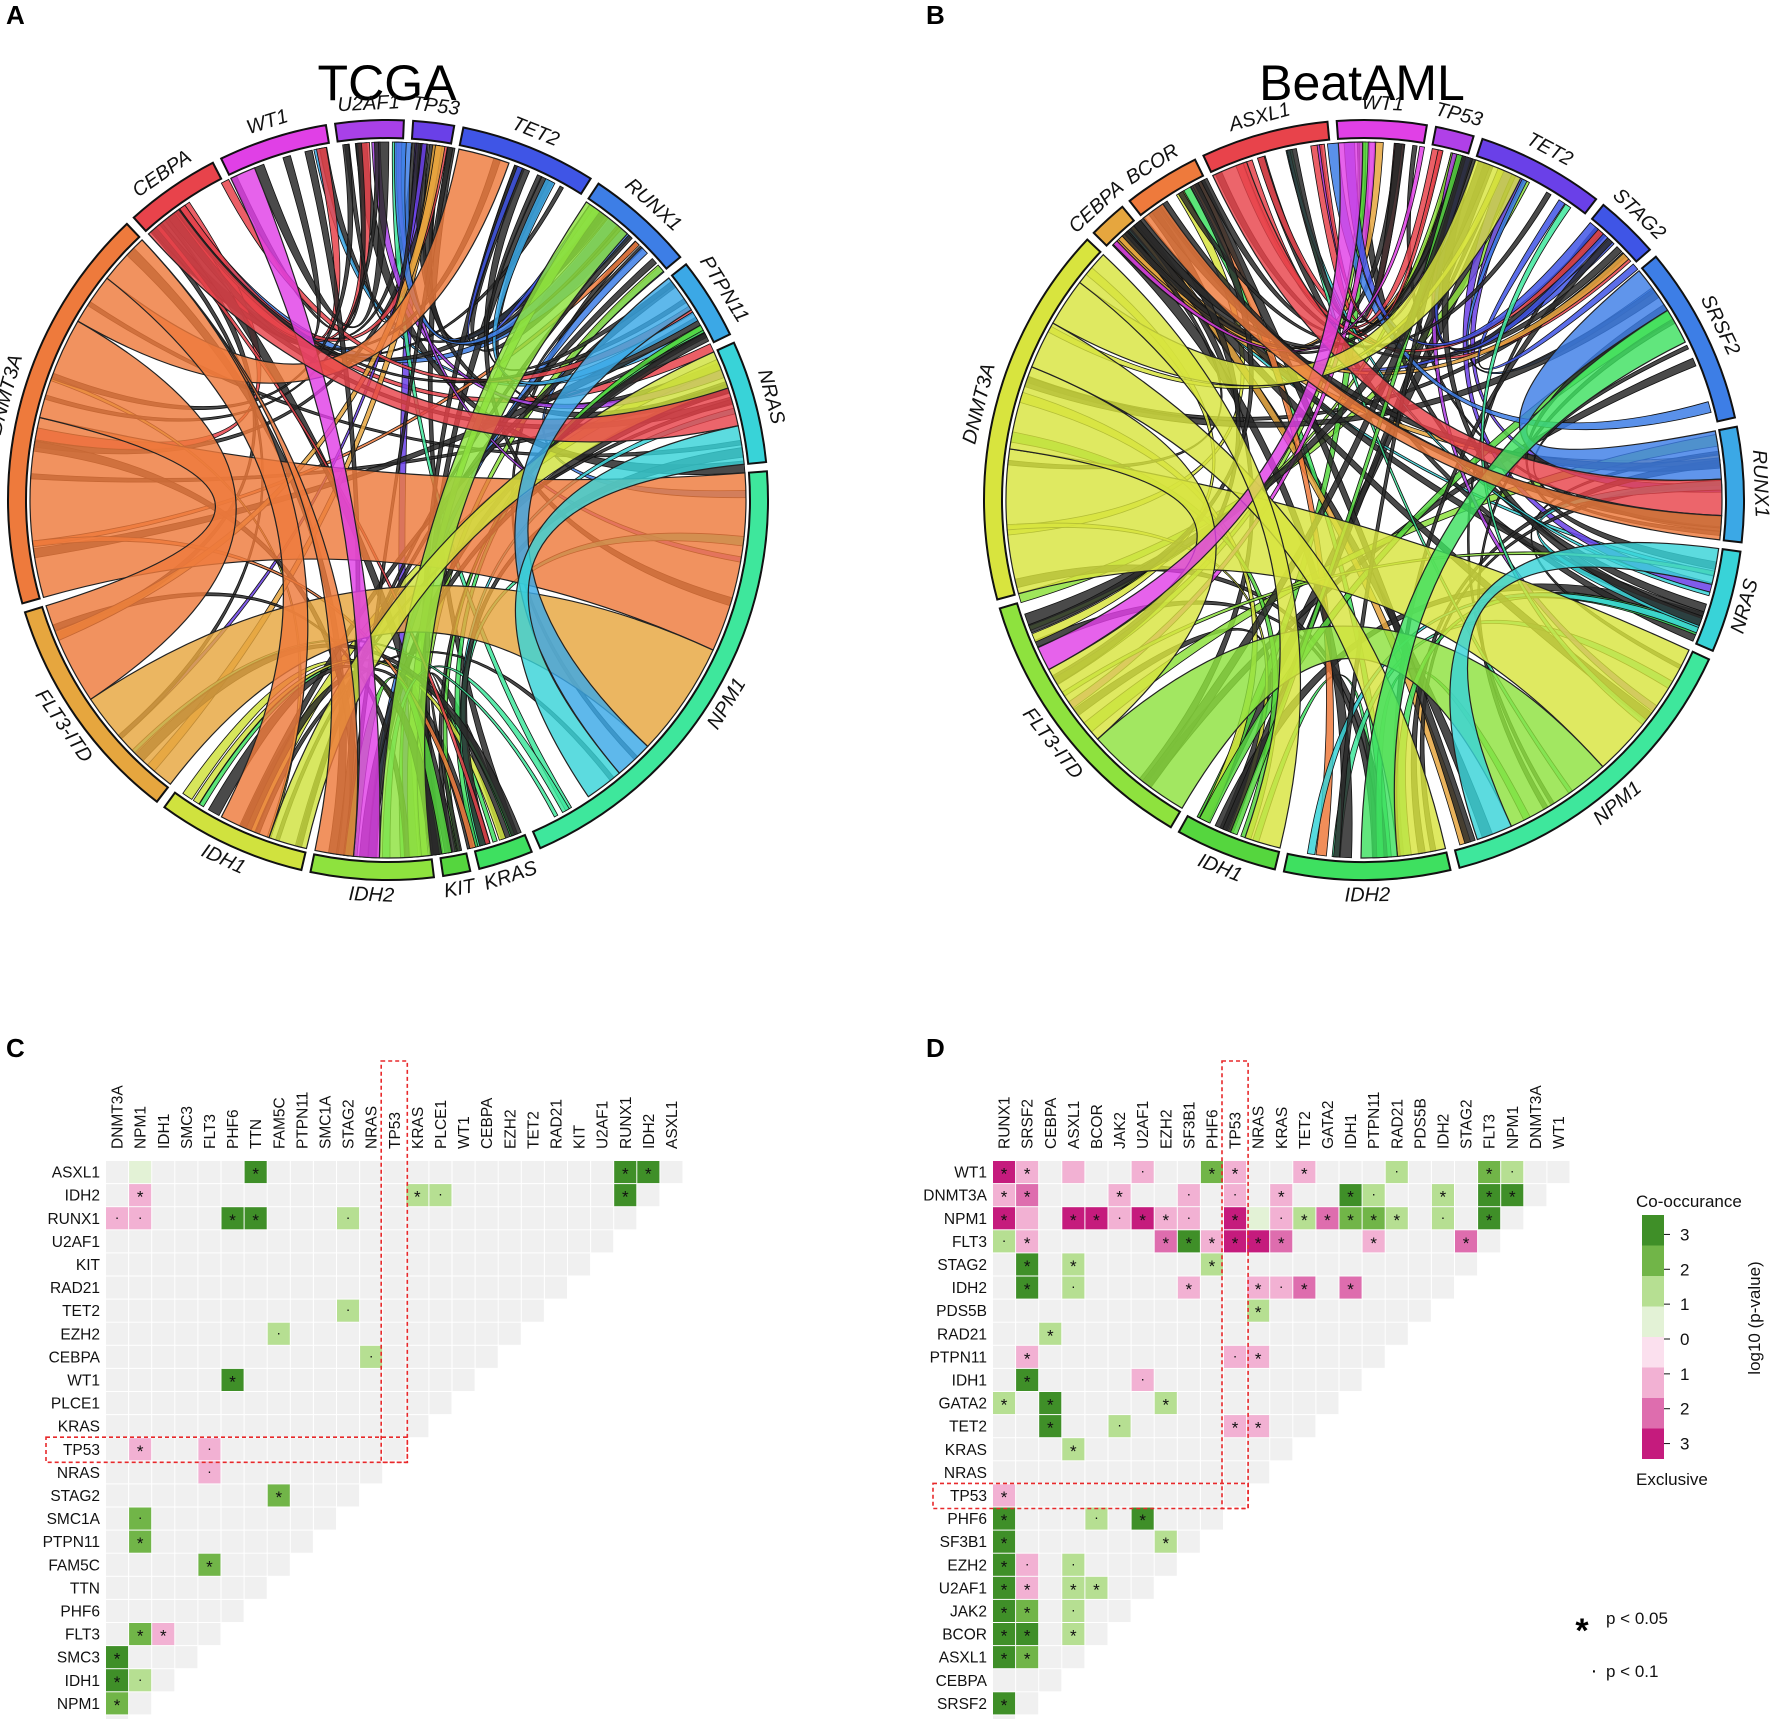  I want to click on heatmap-cell-ezh2-fam5c, so click(278, 1333).